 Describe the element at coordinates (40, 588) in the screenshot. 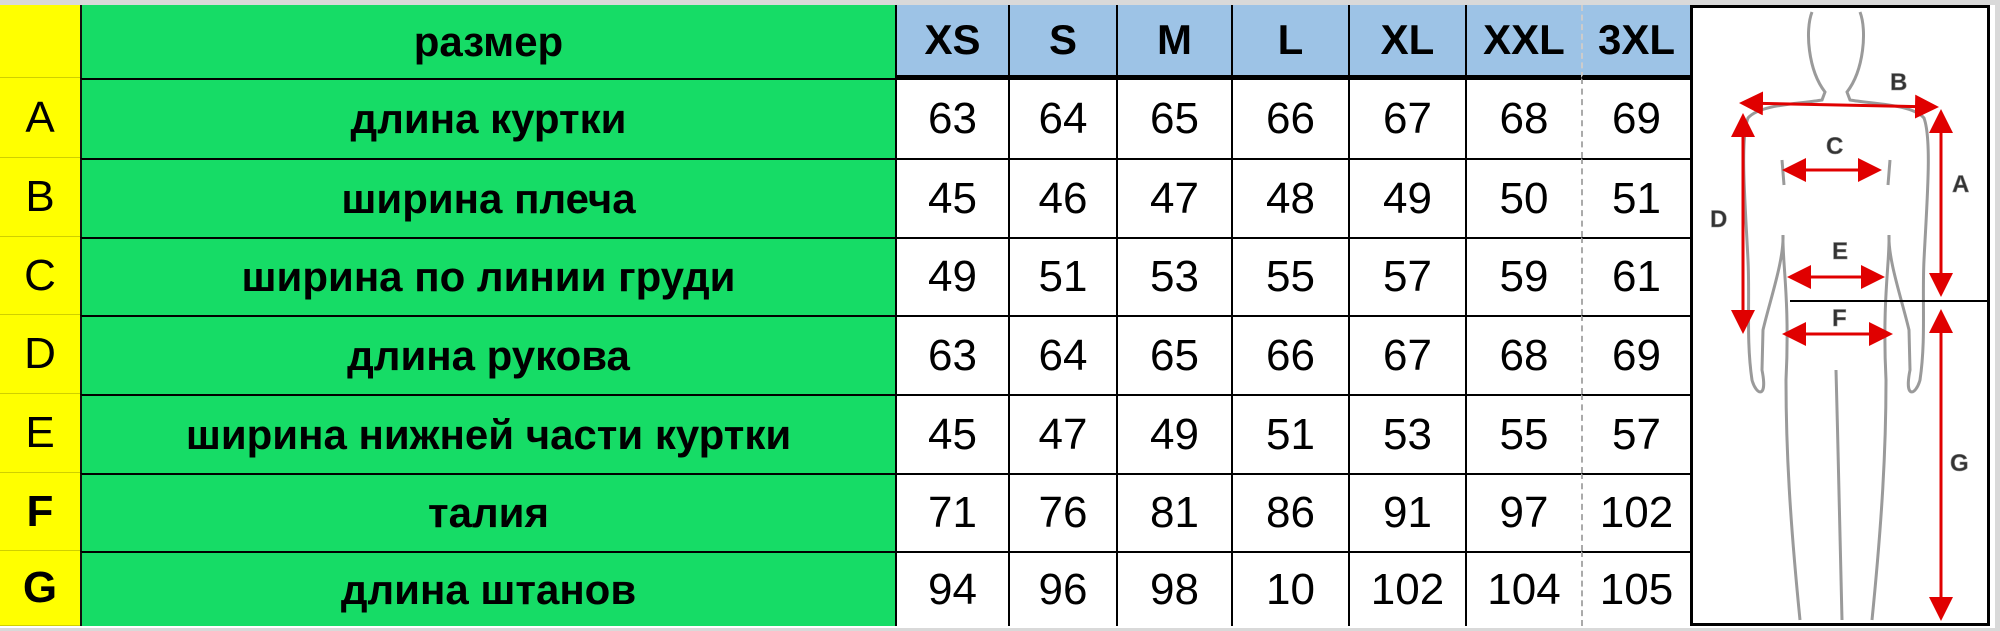

I see `row-letter-g: G` at that location.